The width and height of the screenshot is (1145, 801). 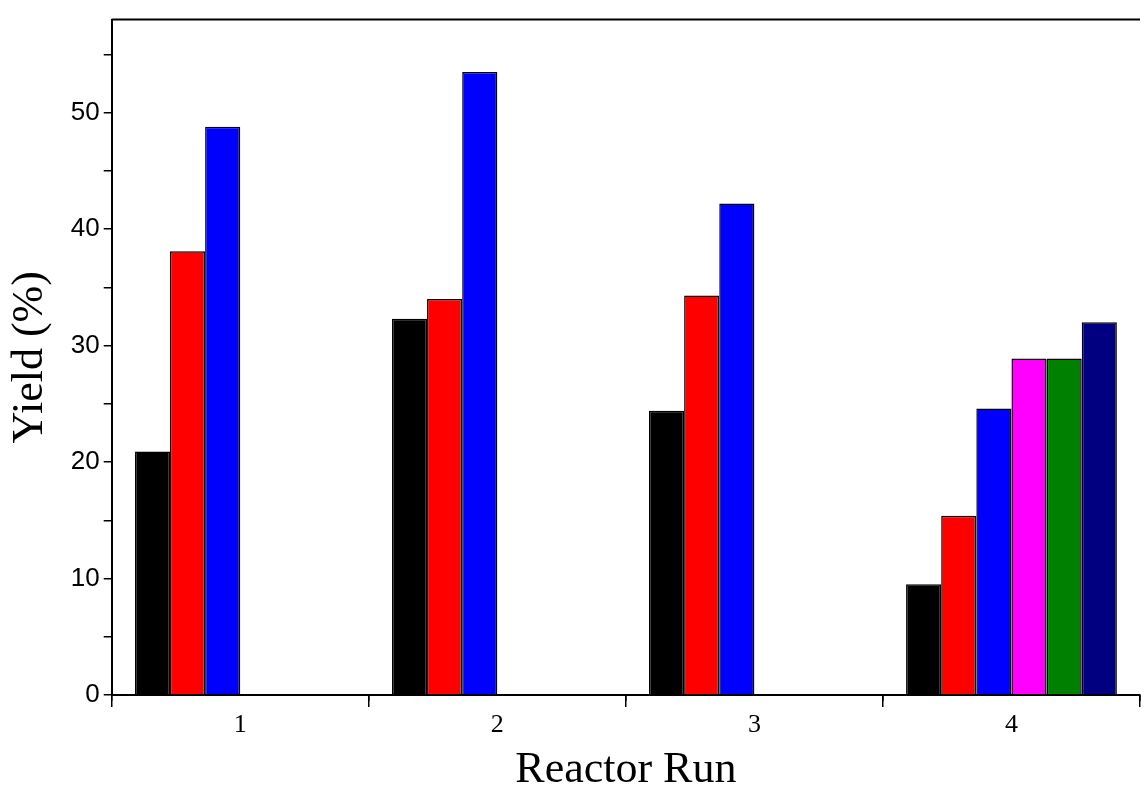 I want to click on x-tick-label: 4, so click(x=1011, y=724).